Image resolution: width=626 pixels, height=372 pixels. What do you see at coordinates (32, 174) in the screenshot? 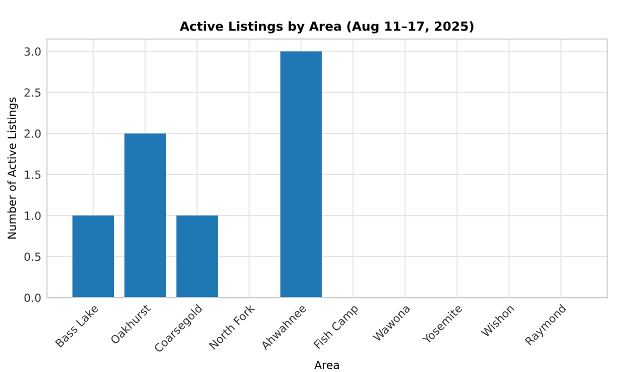
I see `y-tick-label: 1.5` at bounding box center [32, 174].